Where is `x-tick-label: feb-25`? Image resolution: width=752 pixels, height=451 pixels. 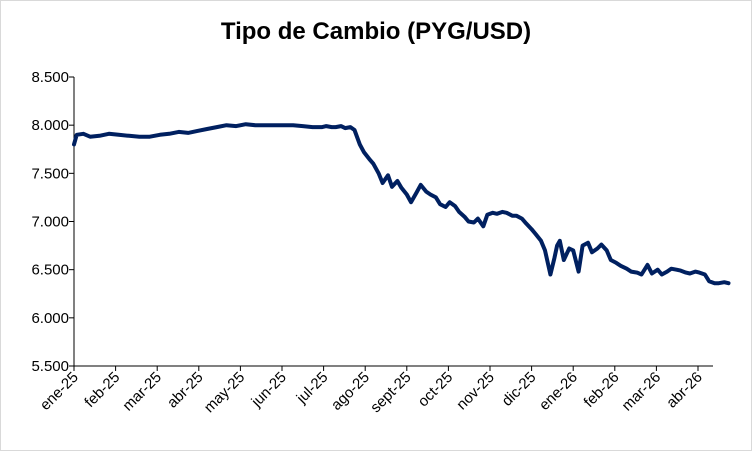 x-tick-label: feb-25 is located at coordinates (102, 390).